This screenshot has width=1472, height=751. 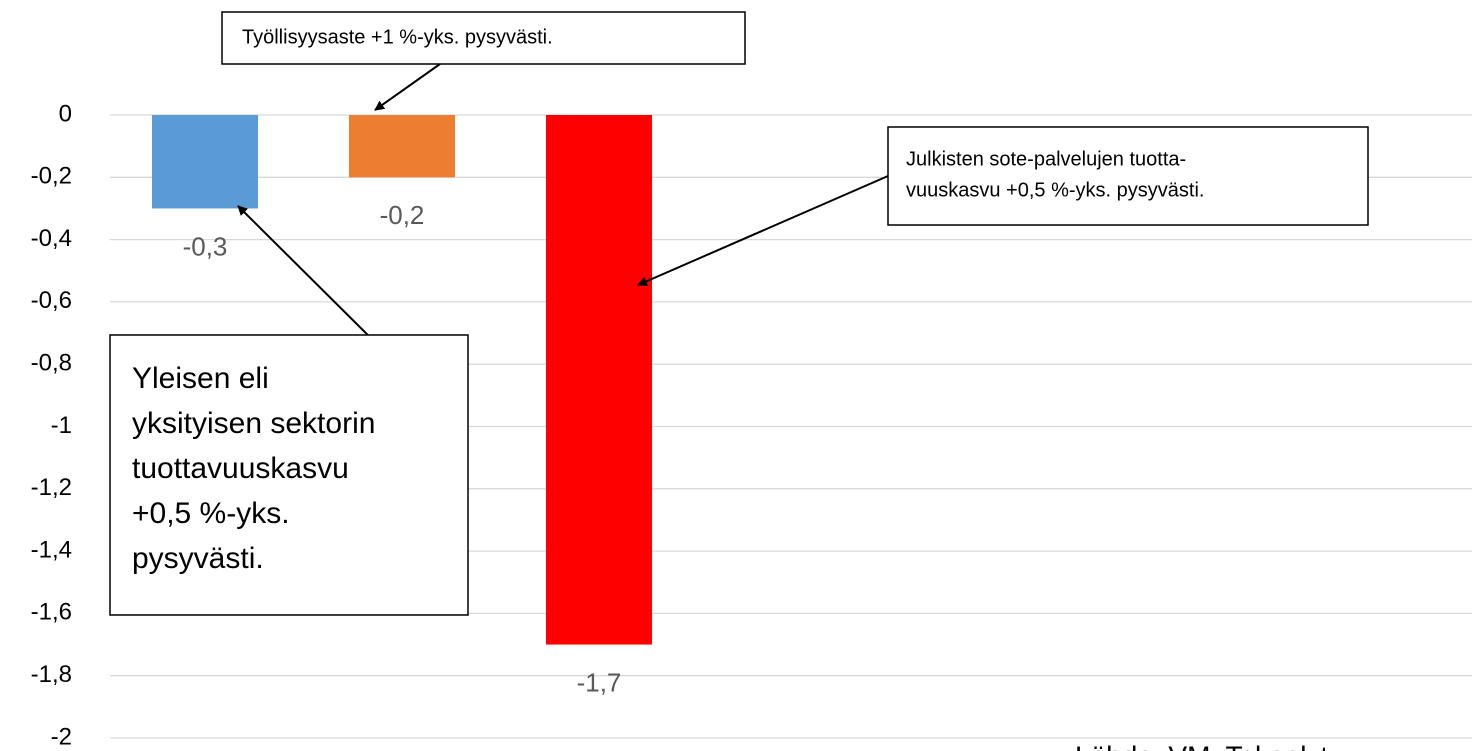 I want to click on y-tick-label: -1,4, so click(x=51, y=549).